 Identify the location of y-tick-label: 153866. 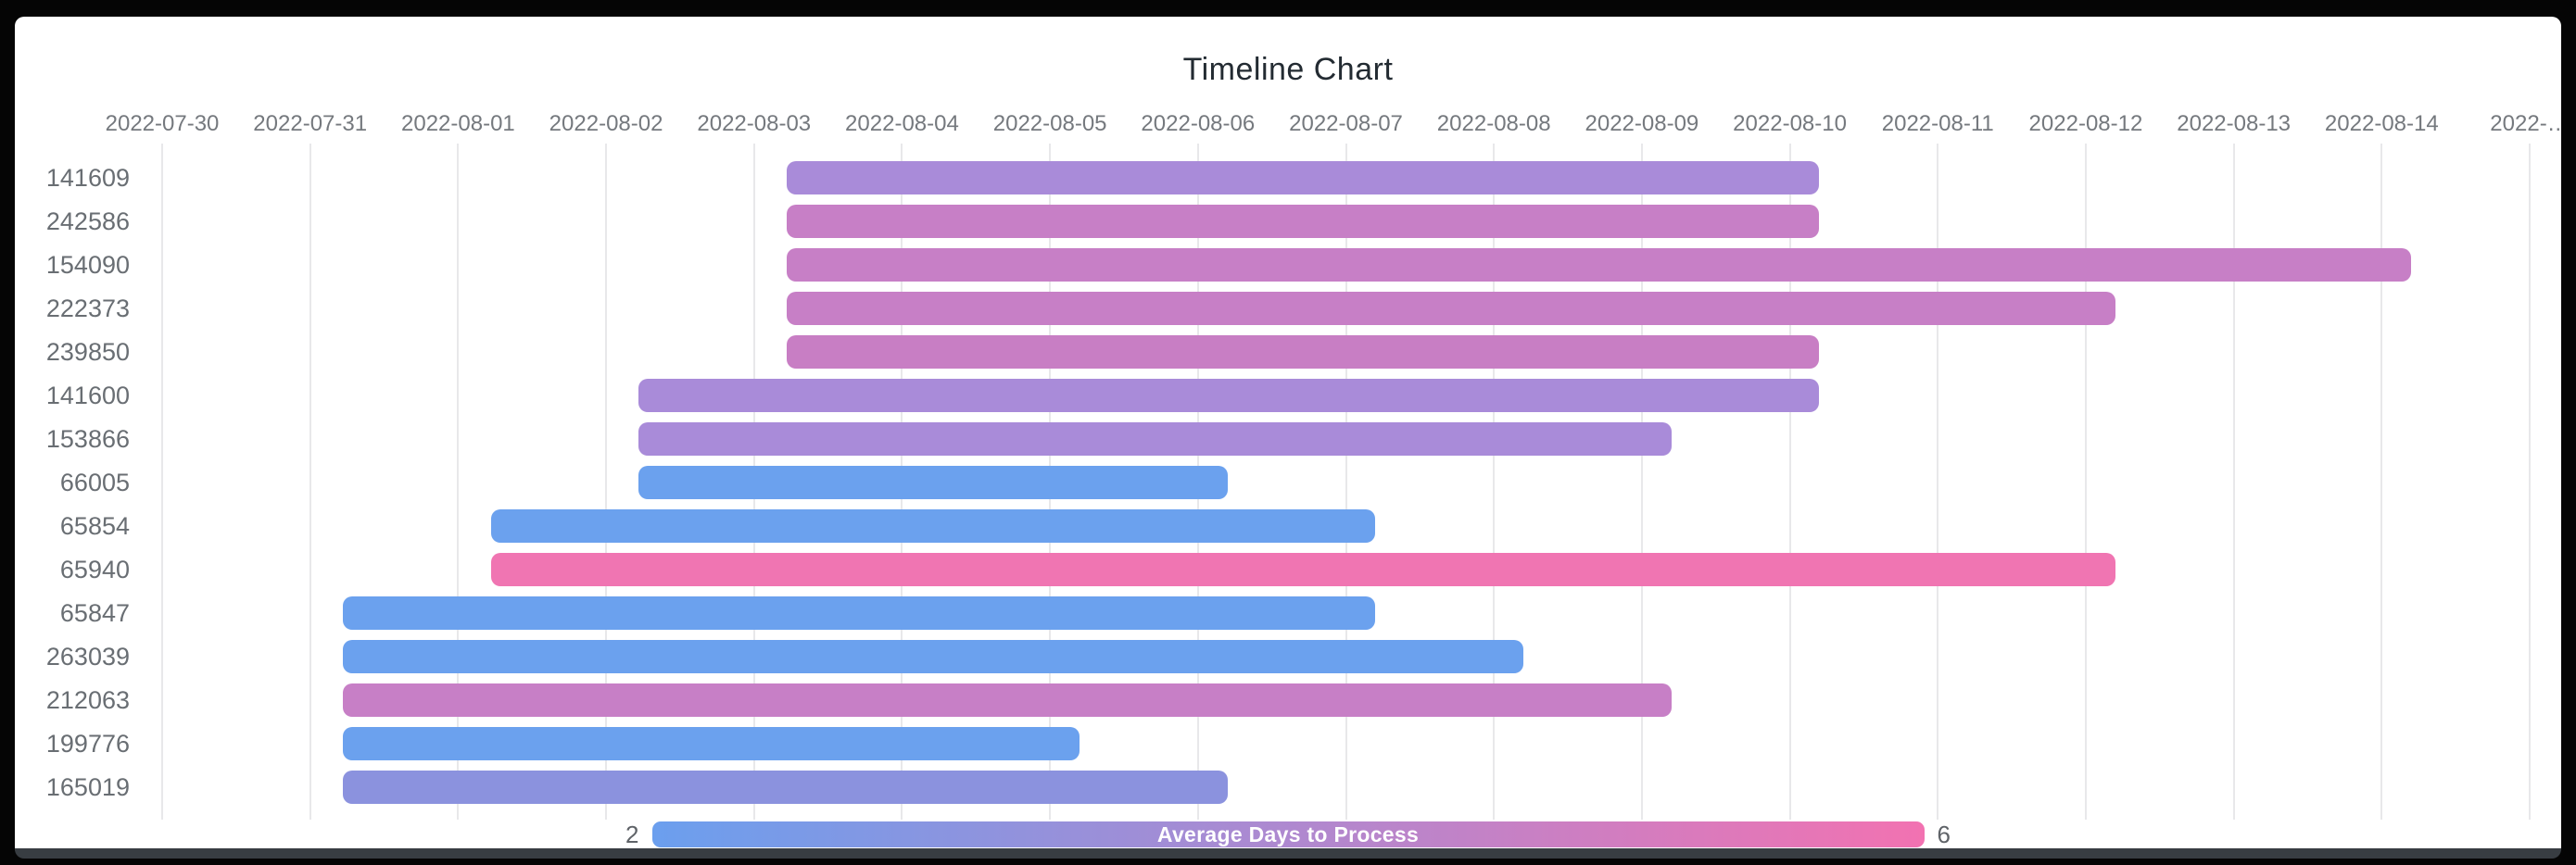
(88, 439).